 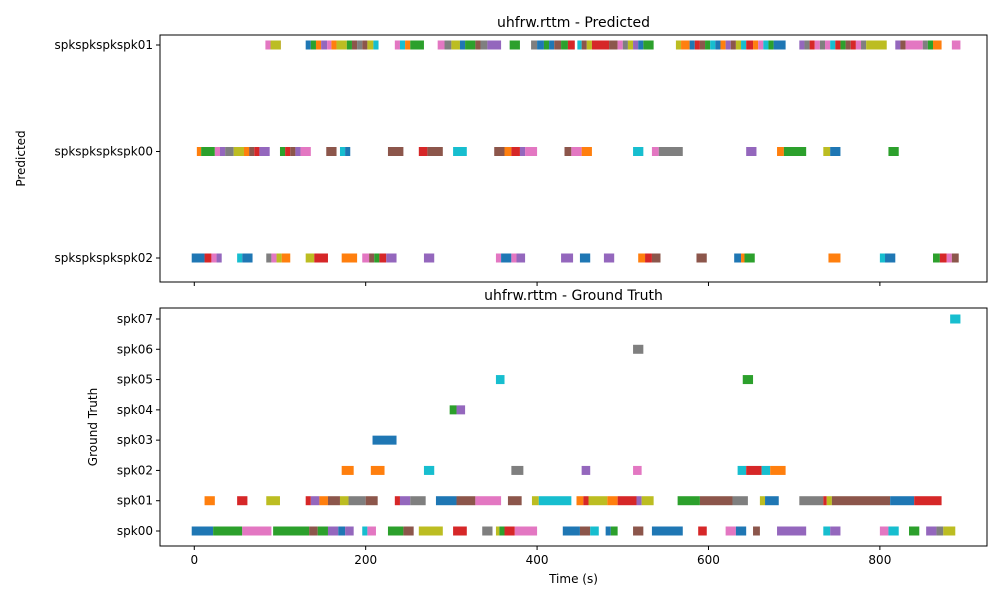 I want to click on segment-spk03, so click(x=384, y=440).